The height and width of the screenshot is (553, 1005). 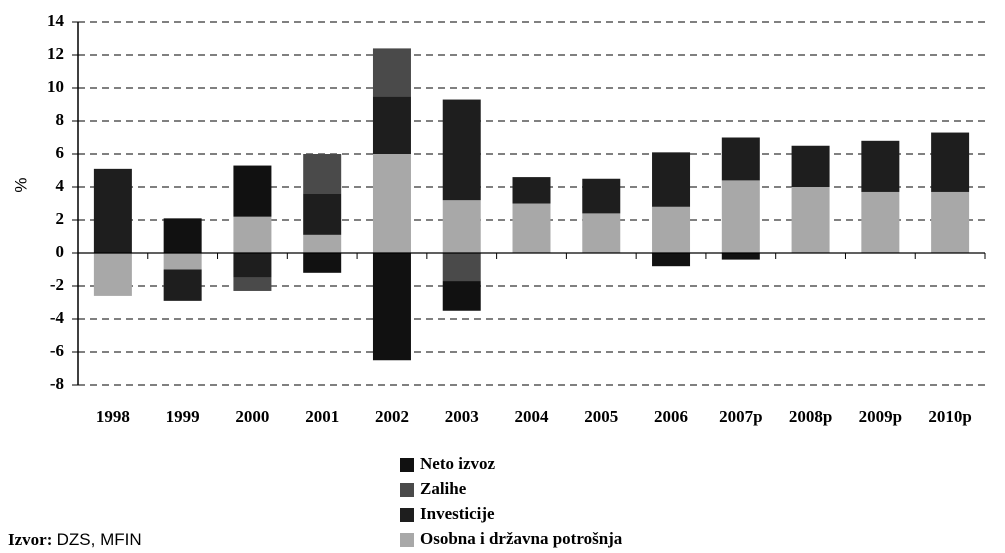 I want to click on y-tick-label: 8, so click(x=60, y=119).